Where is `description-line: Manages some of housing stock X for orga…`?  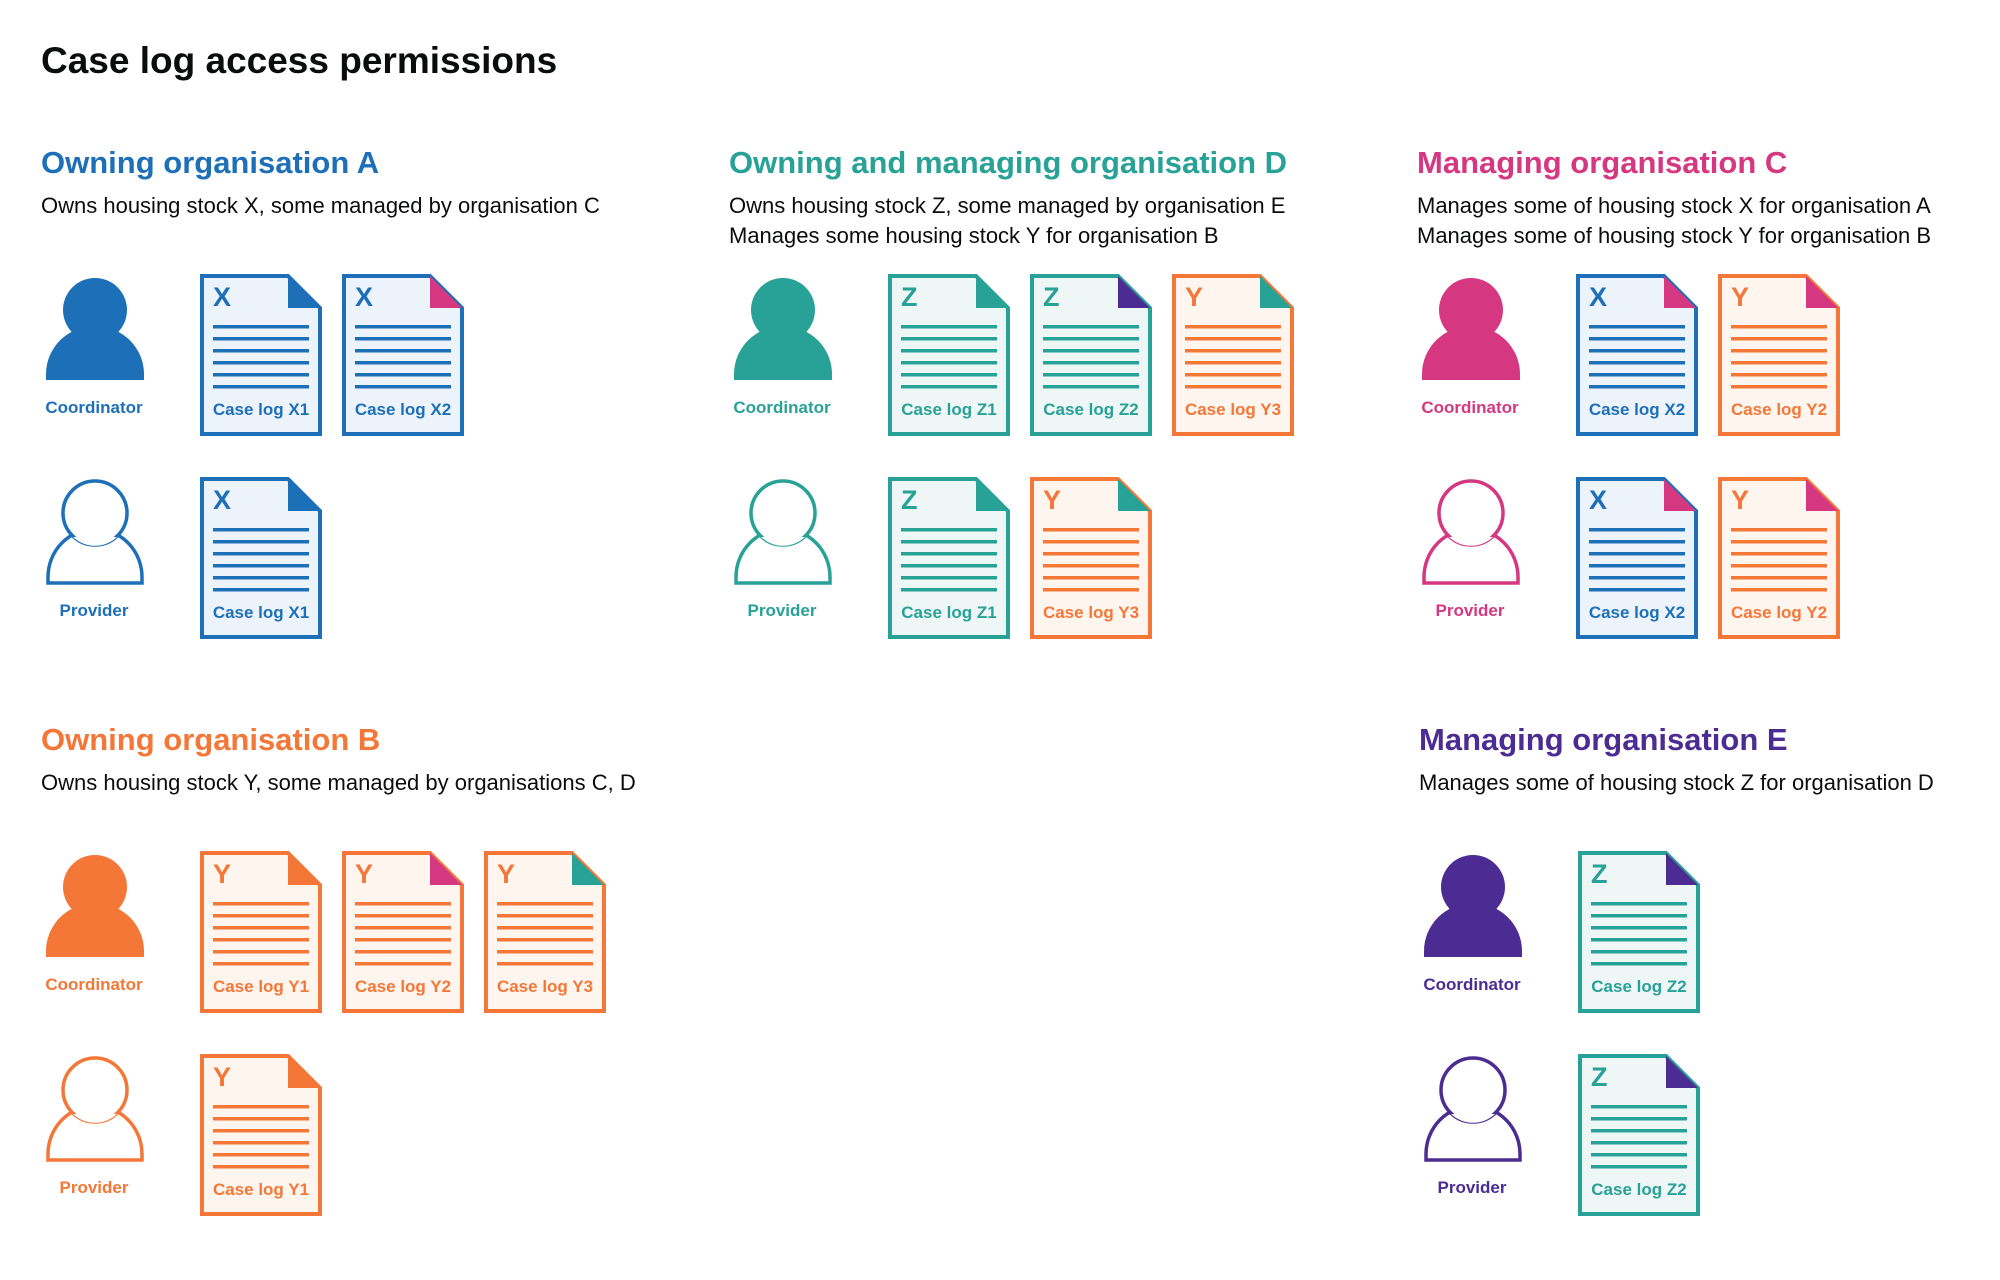
description-line: Manages some of housing stock X for orga… is located at coordinates (1674, 205).